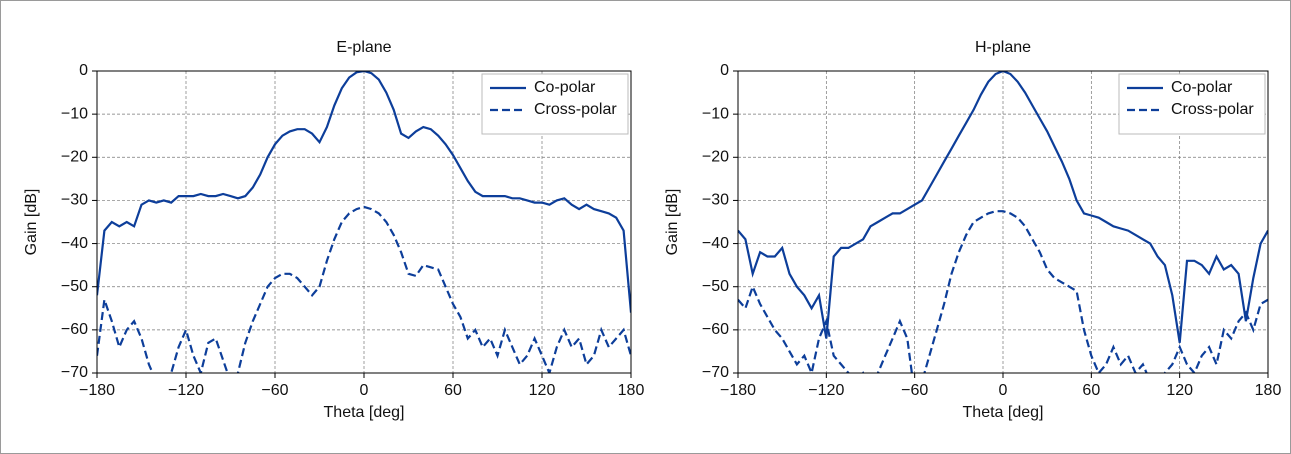 The image size is (1291, 454). I want to click on chart-title: E-plane, so click(363, 47).